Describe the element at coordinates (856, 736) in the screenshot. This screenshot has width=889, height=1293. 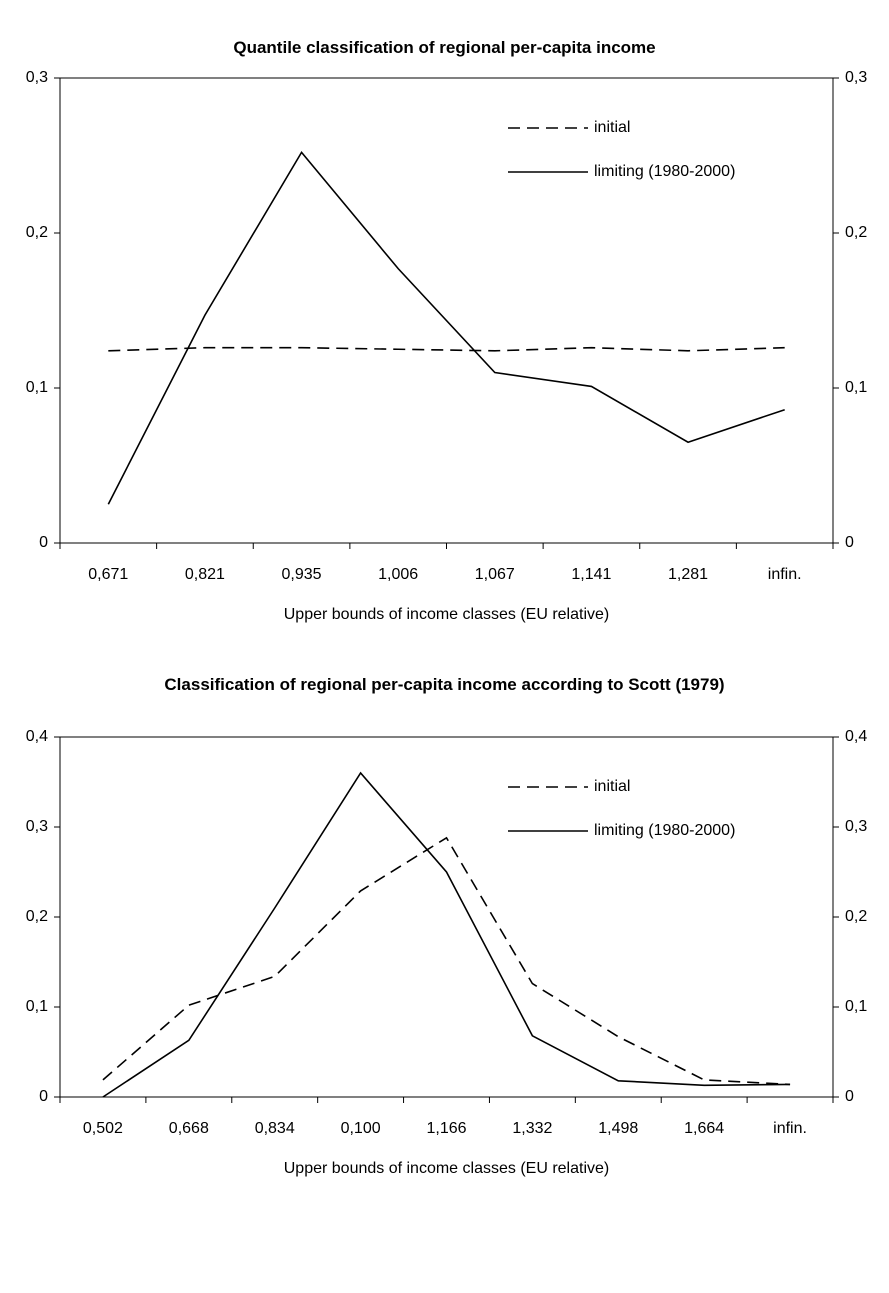
I see `y2-tick-label: 0,4` at that location.